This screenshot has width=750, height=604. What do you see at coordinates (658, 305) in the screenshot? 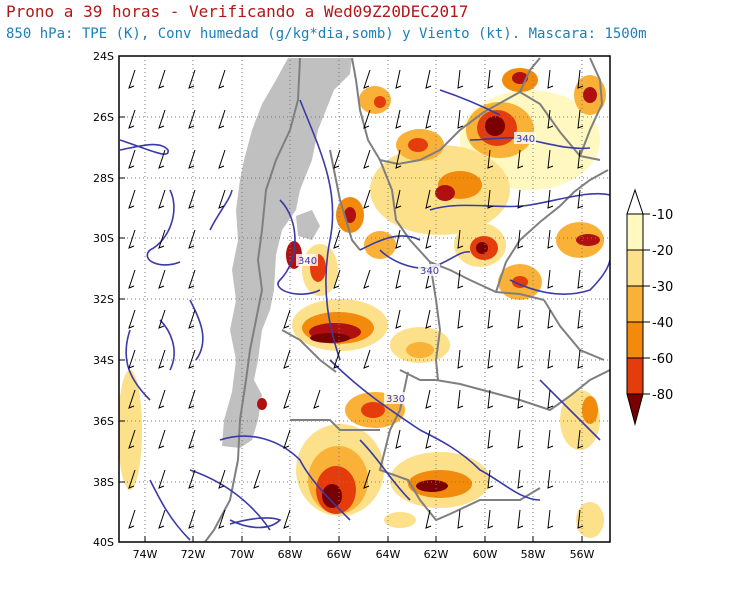
I see `colorbar-labels: -10 -20 -30 -40 -60 -80` at bounding box center [658, 305].